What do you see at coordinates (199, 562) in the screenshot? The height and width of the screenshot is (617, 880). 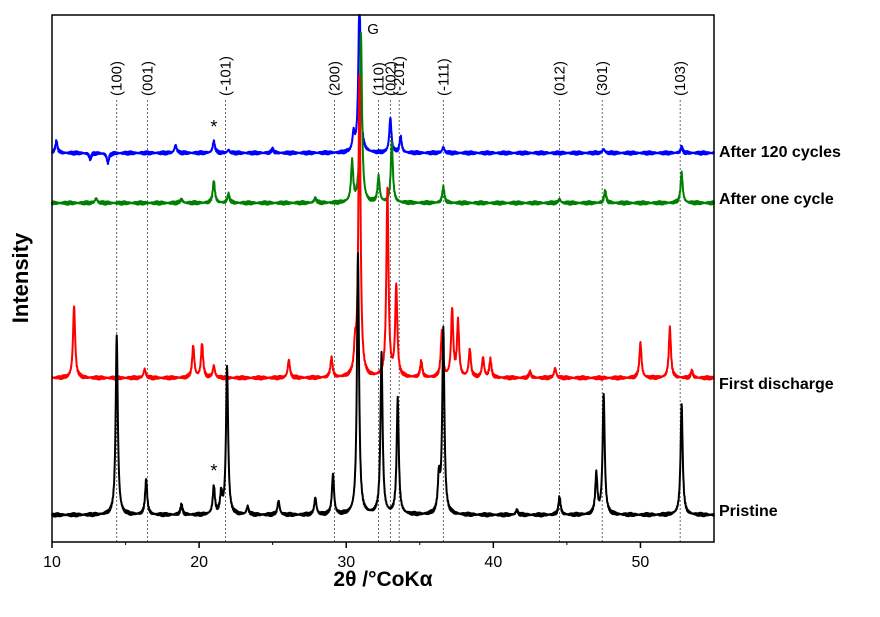 I see `x-tick-label-20: 20` at bounding box center [199, 562].